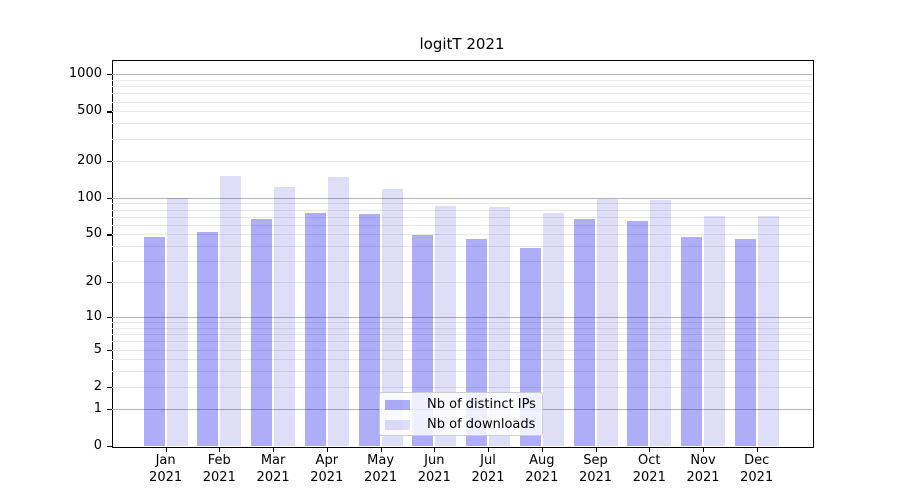 This screenshot has height=500, width=900. I want to click on y-tick-label: 200, so click(89, 160).